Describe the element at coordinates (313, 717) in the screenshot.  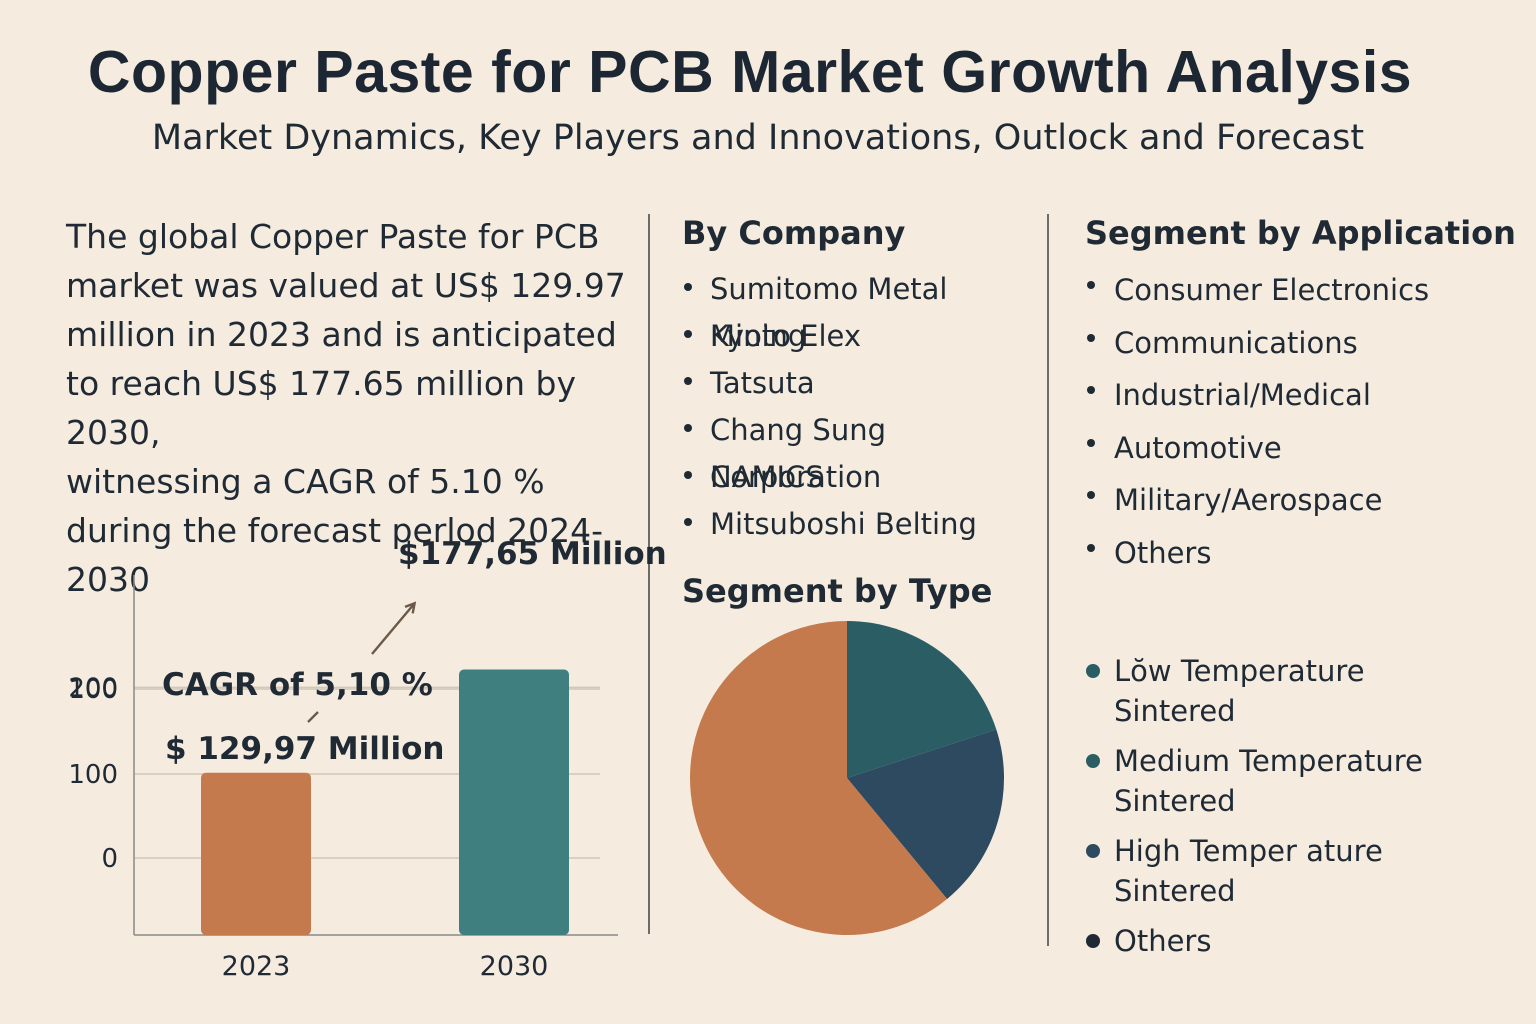
I see `cagr-arrow-tail` at that location.